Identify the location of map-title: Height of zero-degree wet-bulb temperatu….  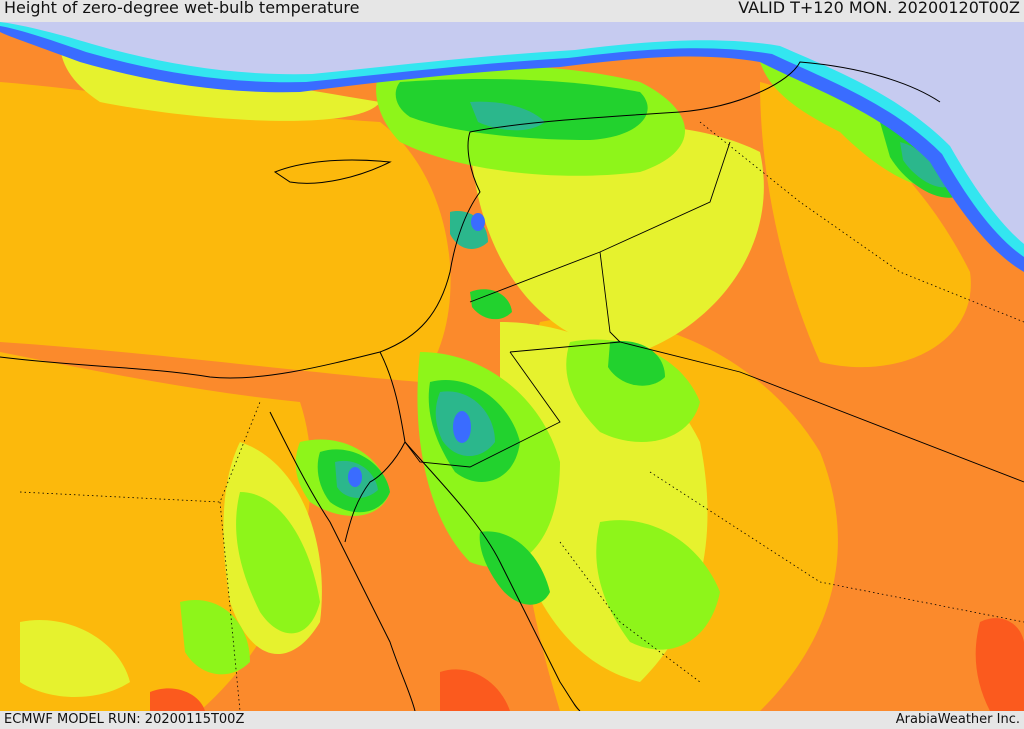
(182, 8).